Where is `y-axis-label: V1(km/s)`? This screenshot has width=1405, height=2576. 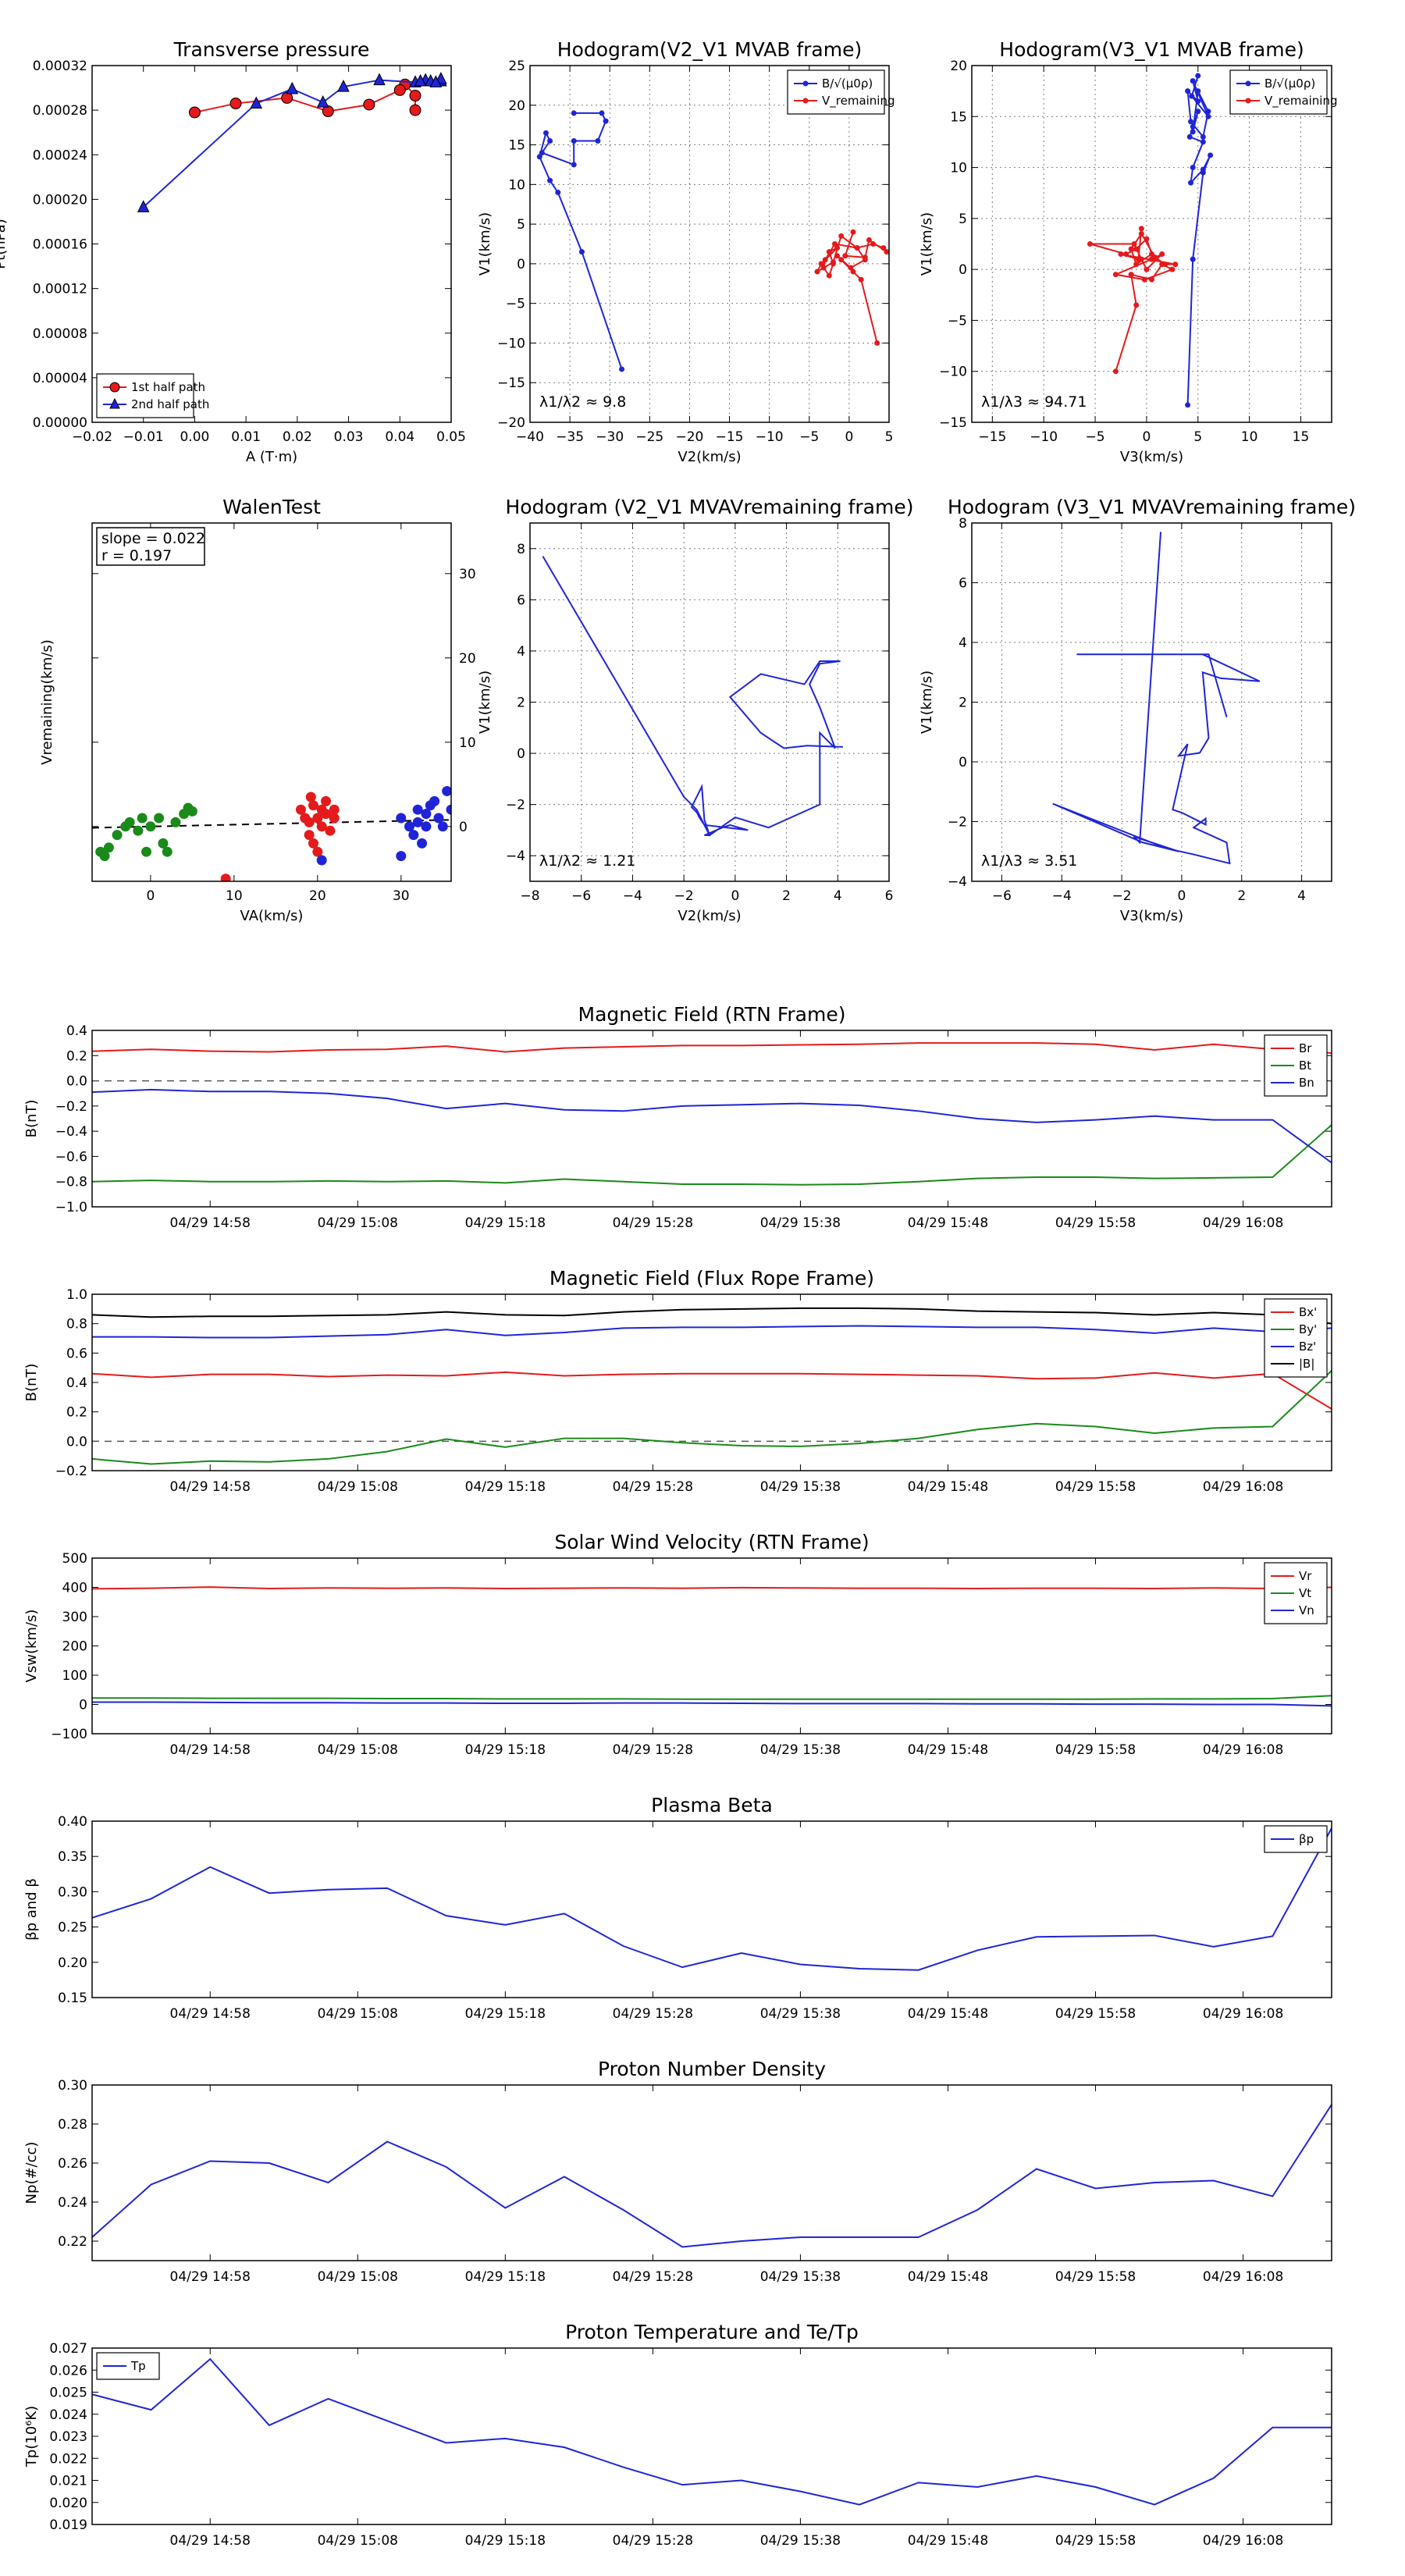
y-axis-label: V1(km/s) is located at coordinates (927, 702).